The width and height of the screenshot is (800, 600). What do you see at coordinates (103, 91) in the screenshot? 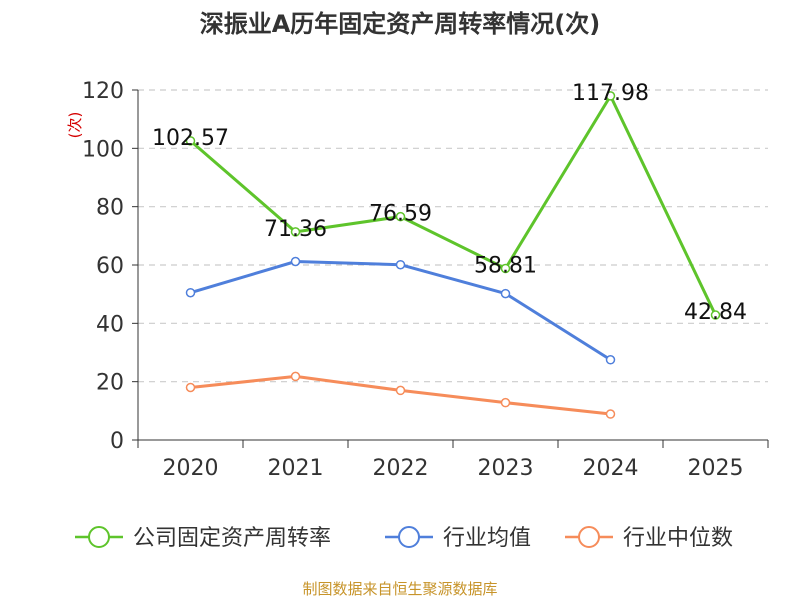
I see `y-tick-label: 120` at bounding box center [103, 91].